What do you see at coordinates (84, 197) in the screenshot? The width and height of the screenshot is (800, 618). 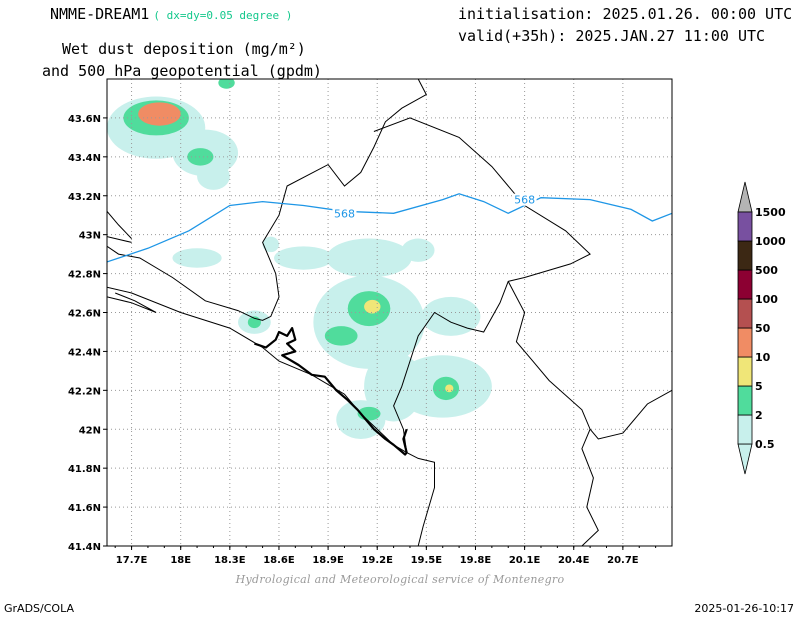 I see `lat-tick-label: 43.2N` at bounding box center [84, 197].